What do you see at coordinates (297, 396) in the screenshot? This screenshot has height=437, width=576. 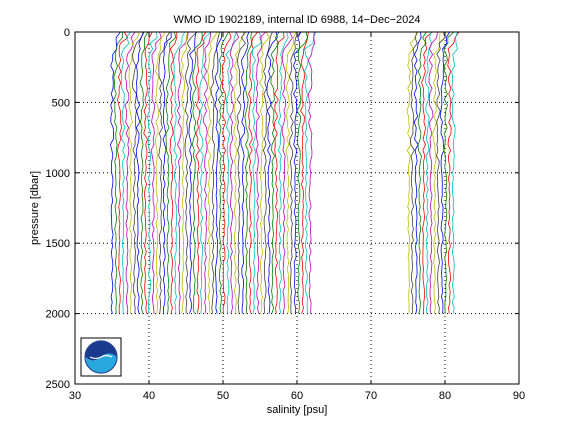 I see `x-tick-label: 60` at bounding box center [297, 396].